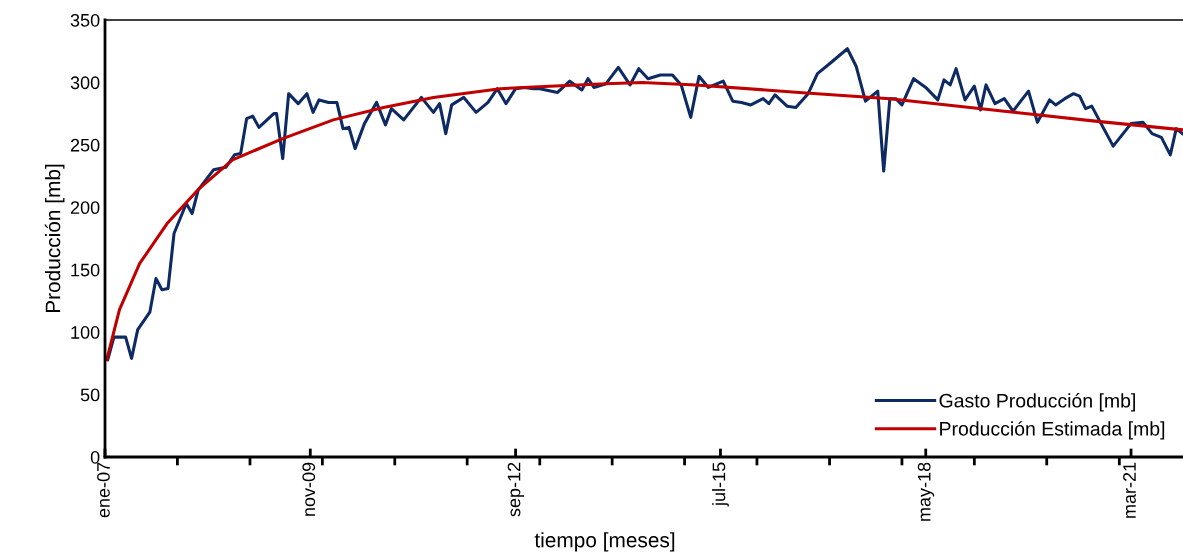 The image size is (1183, 554). What do you see at coordinates (85, 83) in the screenshot?
I see `y-tick-label: 300` at bounding box center [85, 83].